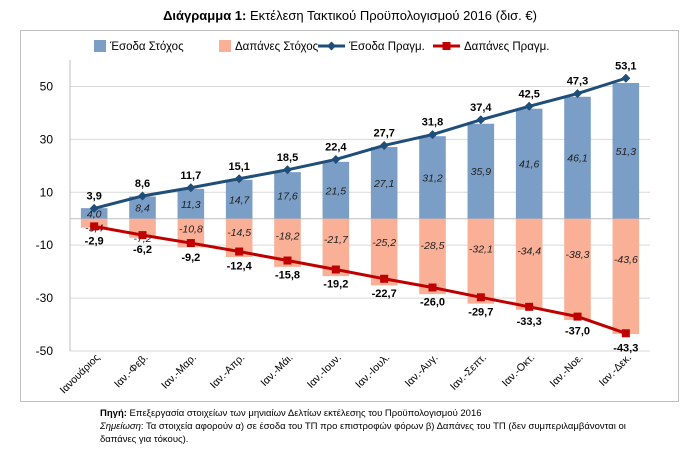  What do you see at coordinates (225, 46) in the screenshot?
I see `legend-swatch-expense-target` at bounding box center [225, 46].